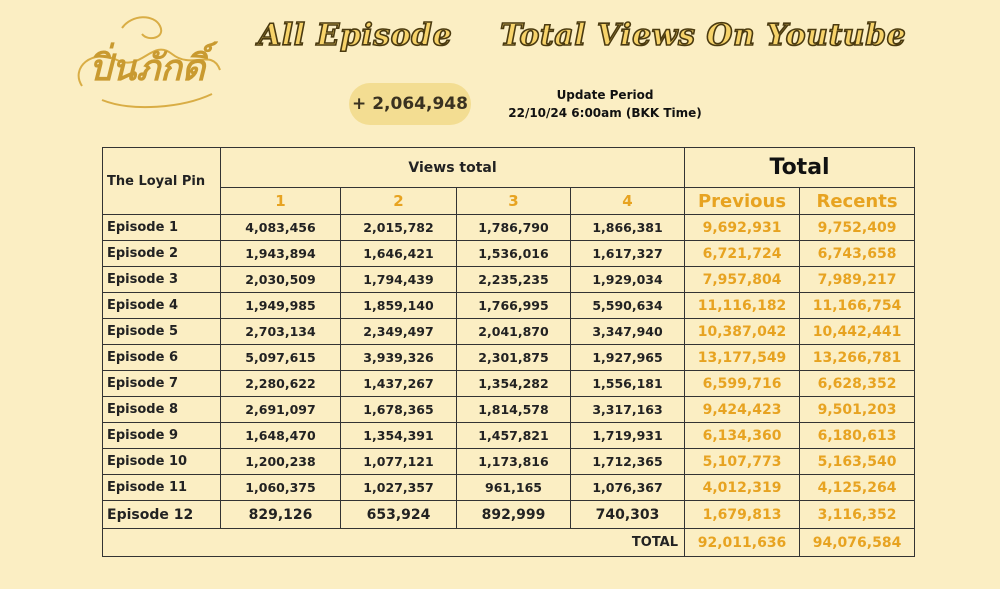 The image size is (1000, 589). Describe the element at coordinates (605, 104) in the screenshot. I see `update-period: Update Period 22/10/24 6:00am (BKK Time)` at that location.